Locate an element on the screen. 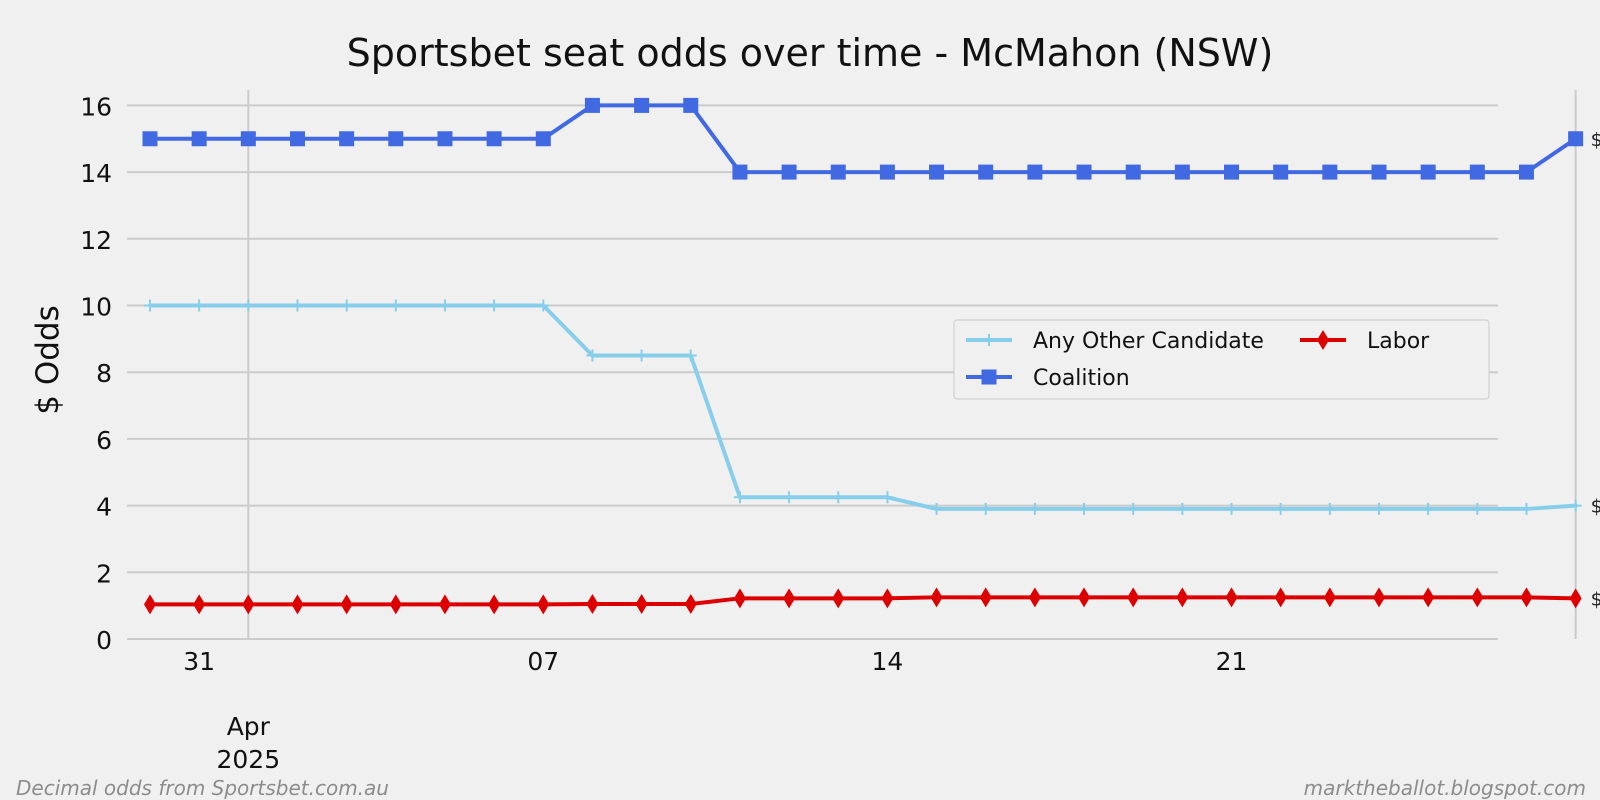  x-tick-label: 07 is located at coordinates (543, 661).